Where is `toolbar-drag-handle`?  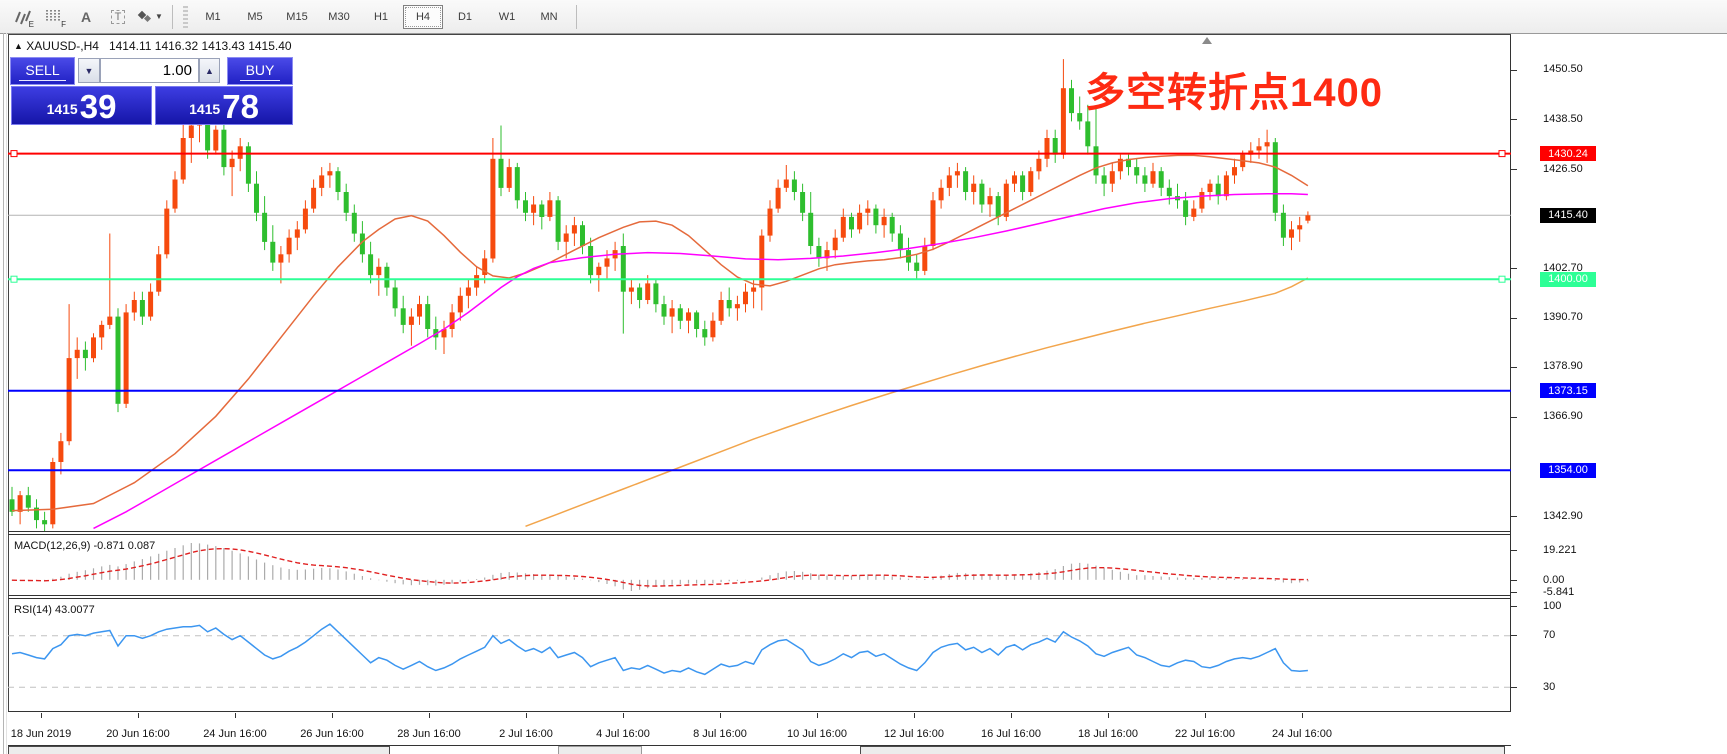
toolbar-drag-handle is located at coordinates (185, 16).